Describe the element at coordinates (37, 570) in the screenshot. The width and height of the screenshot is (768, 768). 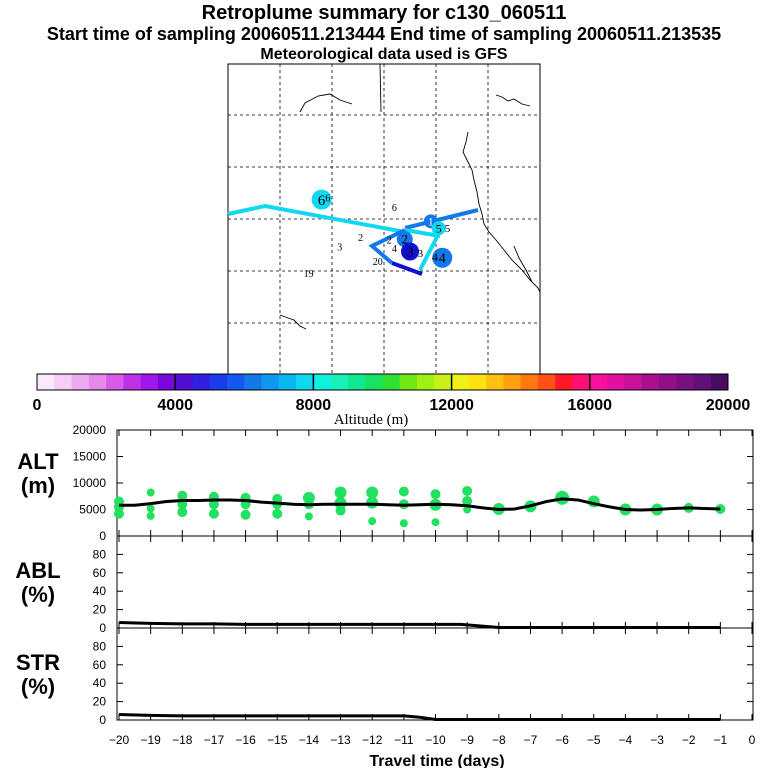
I see `panel-axis-label: ABL` at that location.